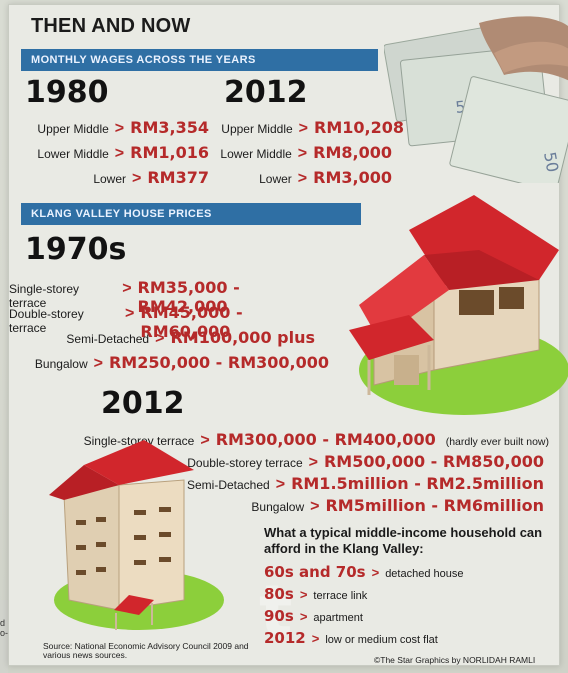 The width and height of the screenshot is (568, 673). Describe the element at coordinates (143, 403) in the screenshot. I see `prices-year-2012: 2012` at that location.